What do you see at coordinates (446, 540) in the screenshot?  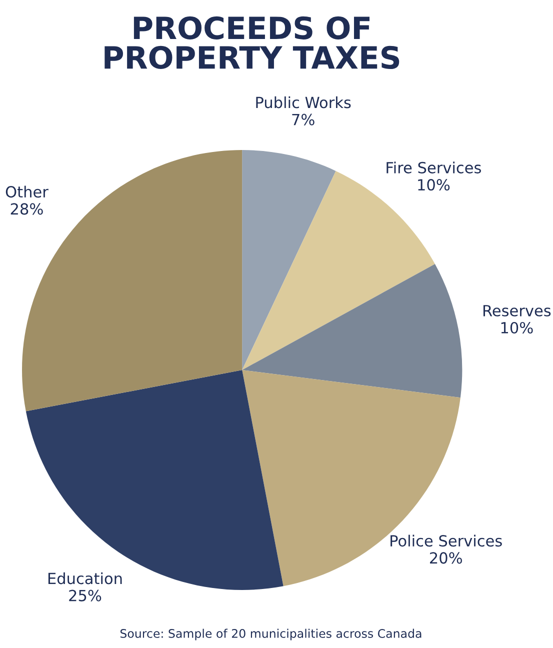 I see `slice-label: Police Services` at bounding box center [446, 540].